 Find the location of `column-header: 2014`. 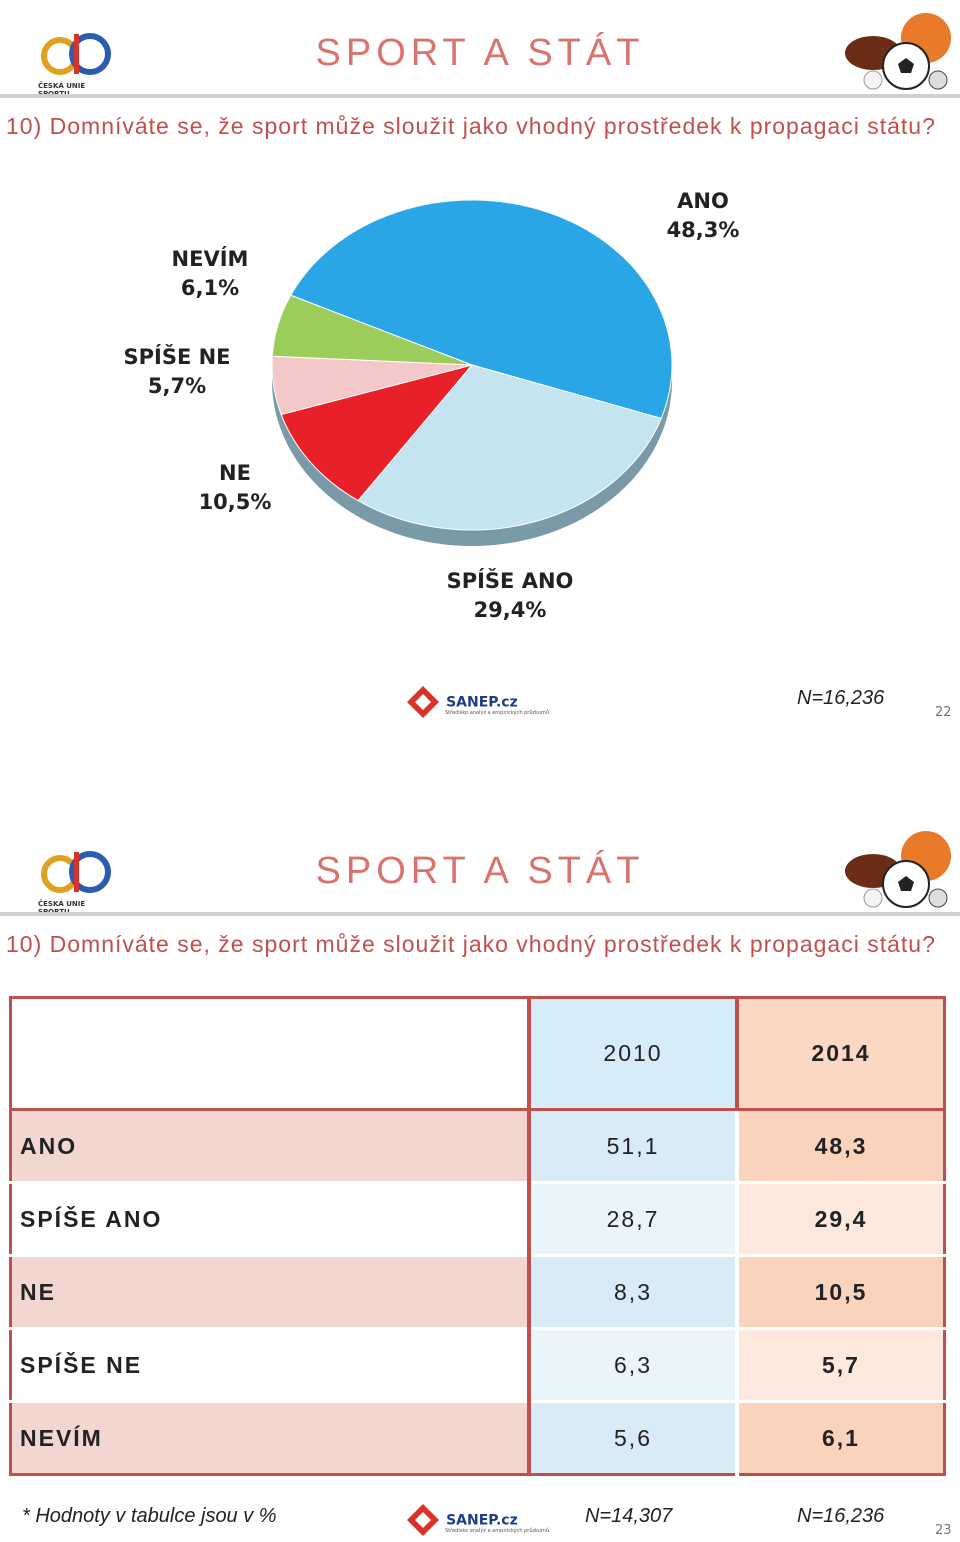

column-header: 2014 is located at coordinates (841, 1053).